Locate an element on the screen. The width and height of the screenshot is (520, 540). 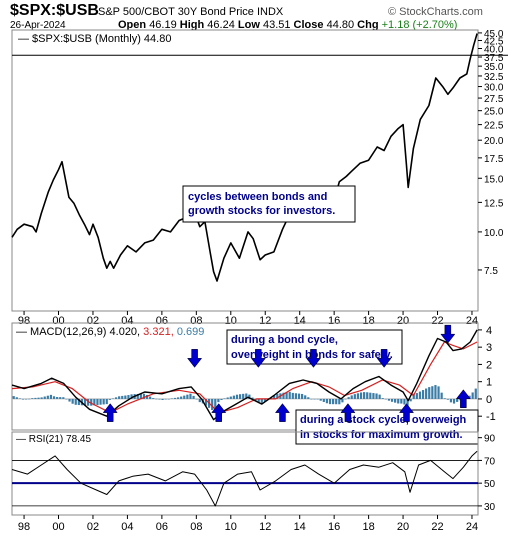
price-x-tick-label: 00 is located at coordinates (58, 321).